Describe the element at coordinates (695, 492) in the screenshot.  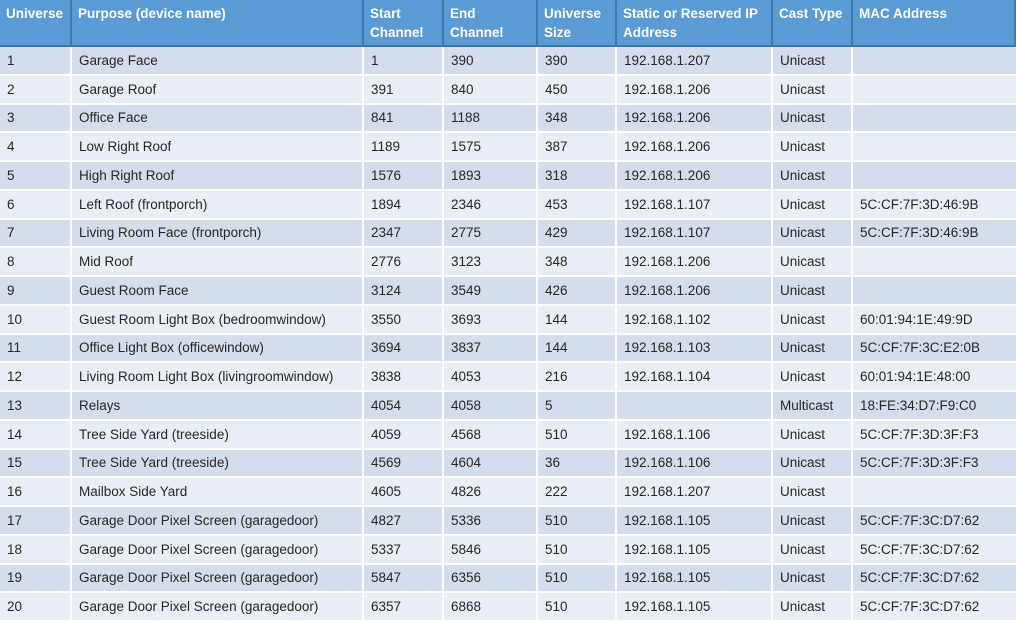
I see `cell-ip_address: 192.168.1.207` at that location.